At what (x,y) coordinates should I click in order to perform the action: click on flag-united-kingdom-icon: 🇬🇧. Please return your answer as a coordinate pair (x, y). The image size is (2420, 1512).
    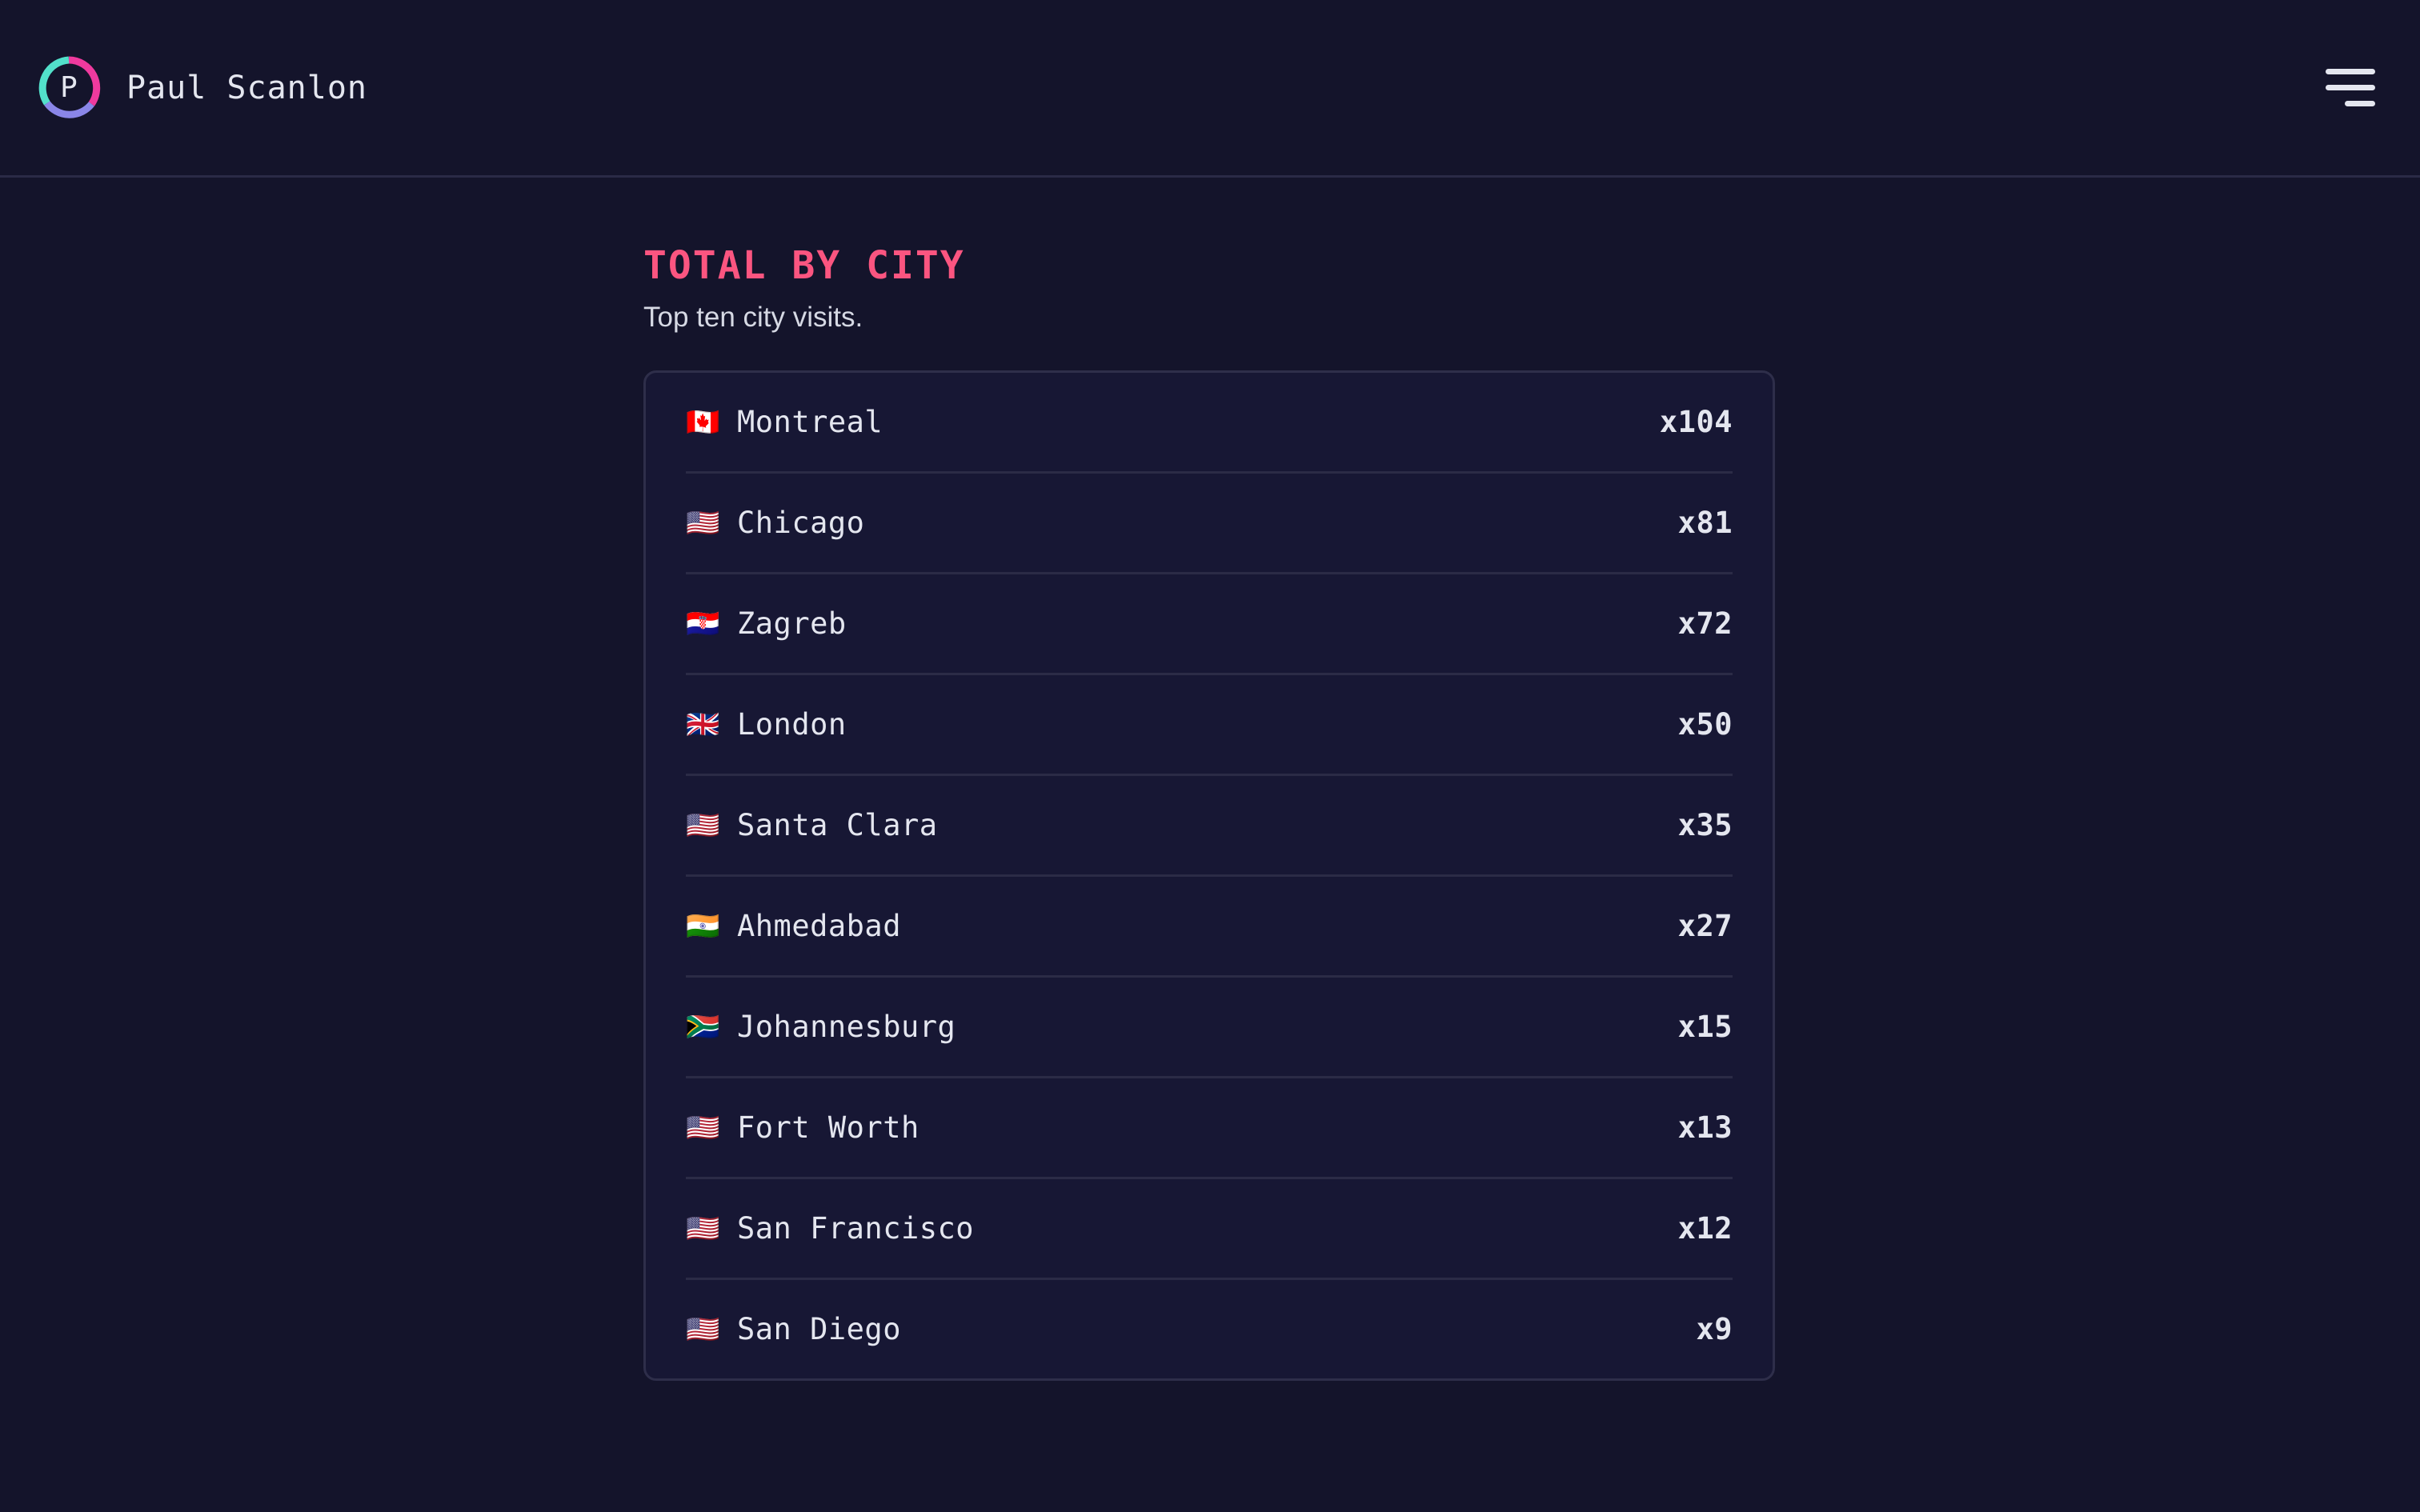
    Looking at the image, I should click on (703, 724).